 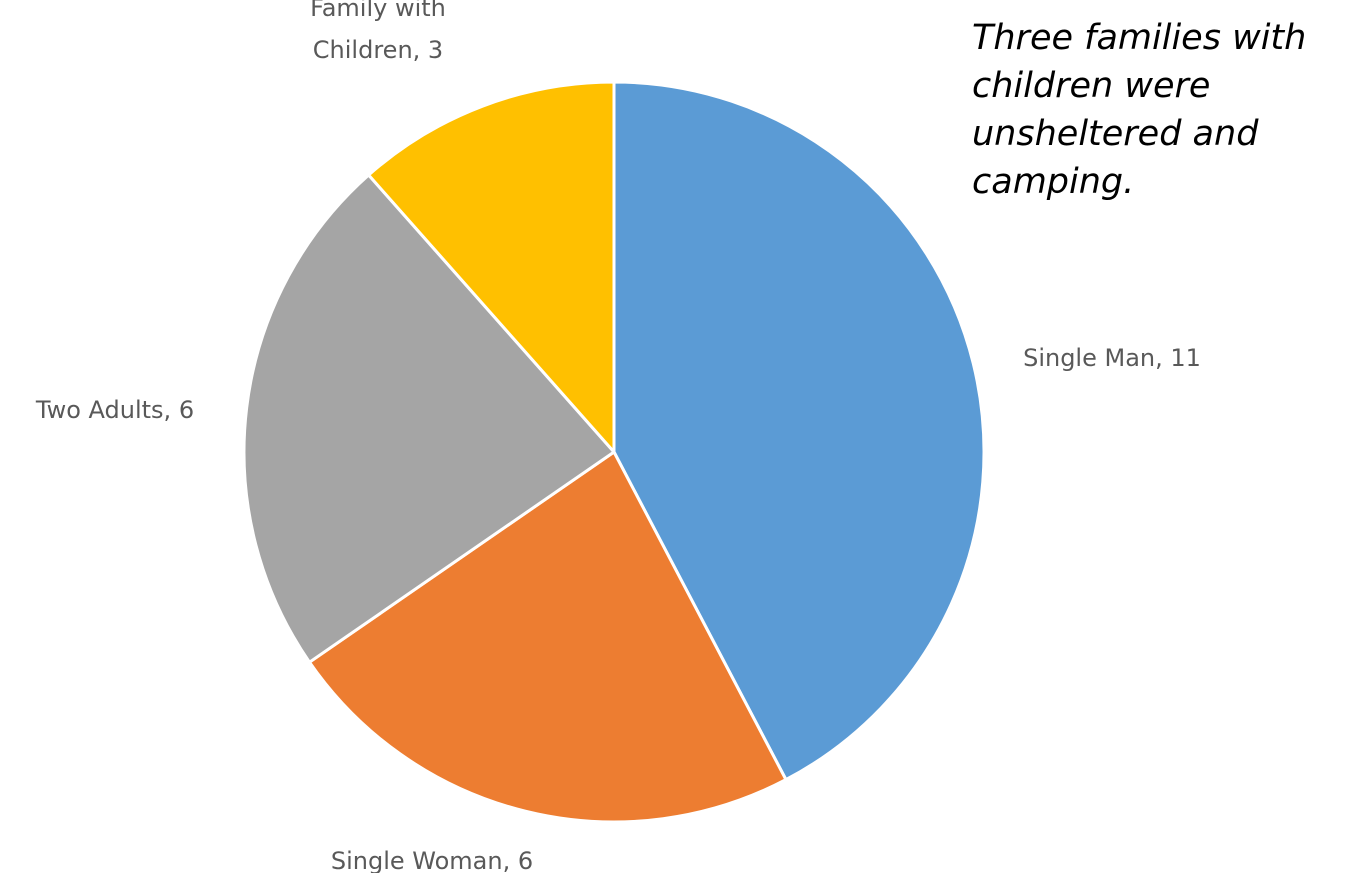 What do you see at coordinates (491, 267) in the screenshot?
I see `pie-slice-family-with-children` at bounding box center [491, 267].